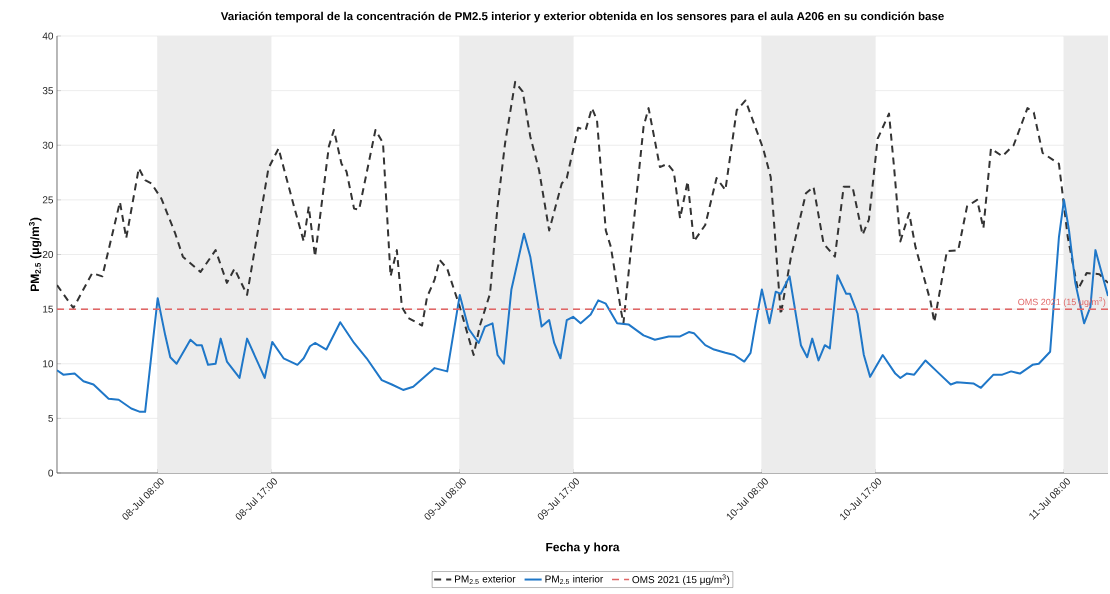  What do you see at coordinates (48, 254) in the screenshot?
I see `y-tick-label: 20` at bounding box center [48, 254].